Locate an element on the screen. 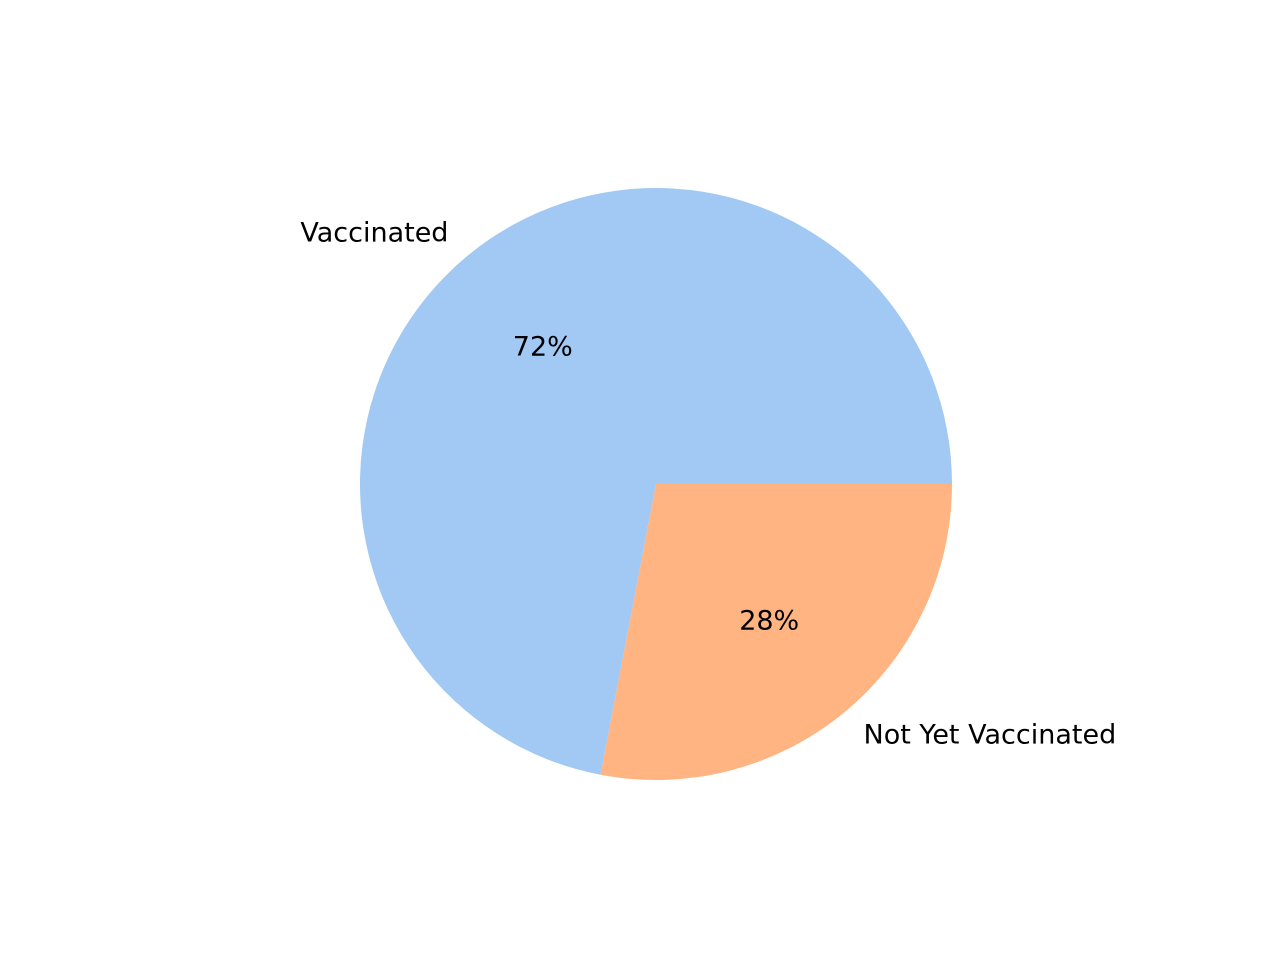 The image size is (1280, 965). slice-label-1: Not Yet Vaccinated is located at coordinates (990, 734).